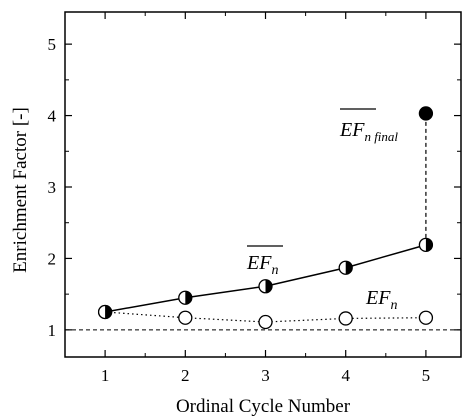 This screenshot has width=463, height=419. I want to click on svg-text: EFn final, so click(368, 131).